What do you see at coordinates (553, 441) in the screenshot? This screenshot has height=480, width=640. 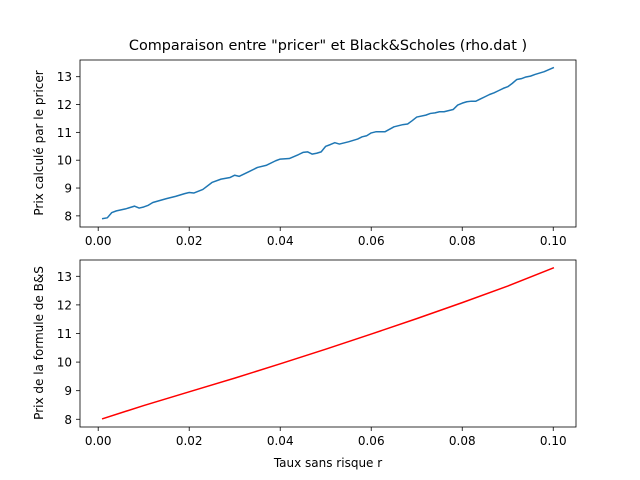 I see `bottom-x-tick-label: 0.10` at bounding box center [553, 441].